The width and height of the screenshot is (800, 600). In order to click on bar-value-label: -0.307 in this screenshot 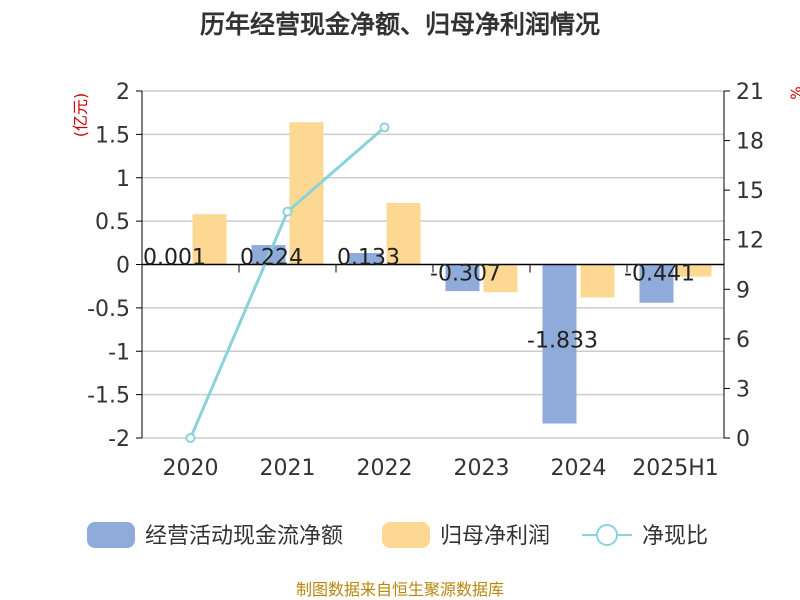, I will do `click(465, 274)`.